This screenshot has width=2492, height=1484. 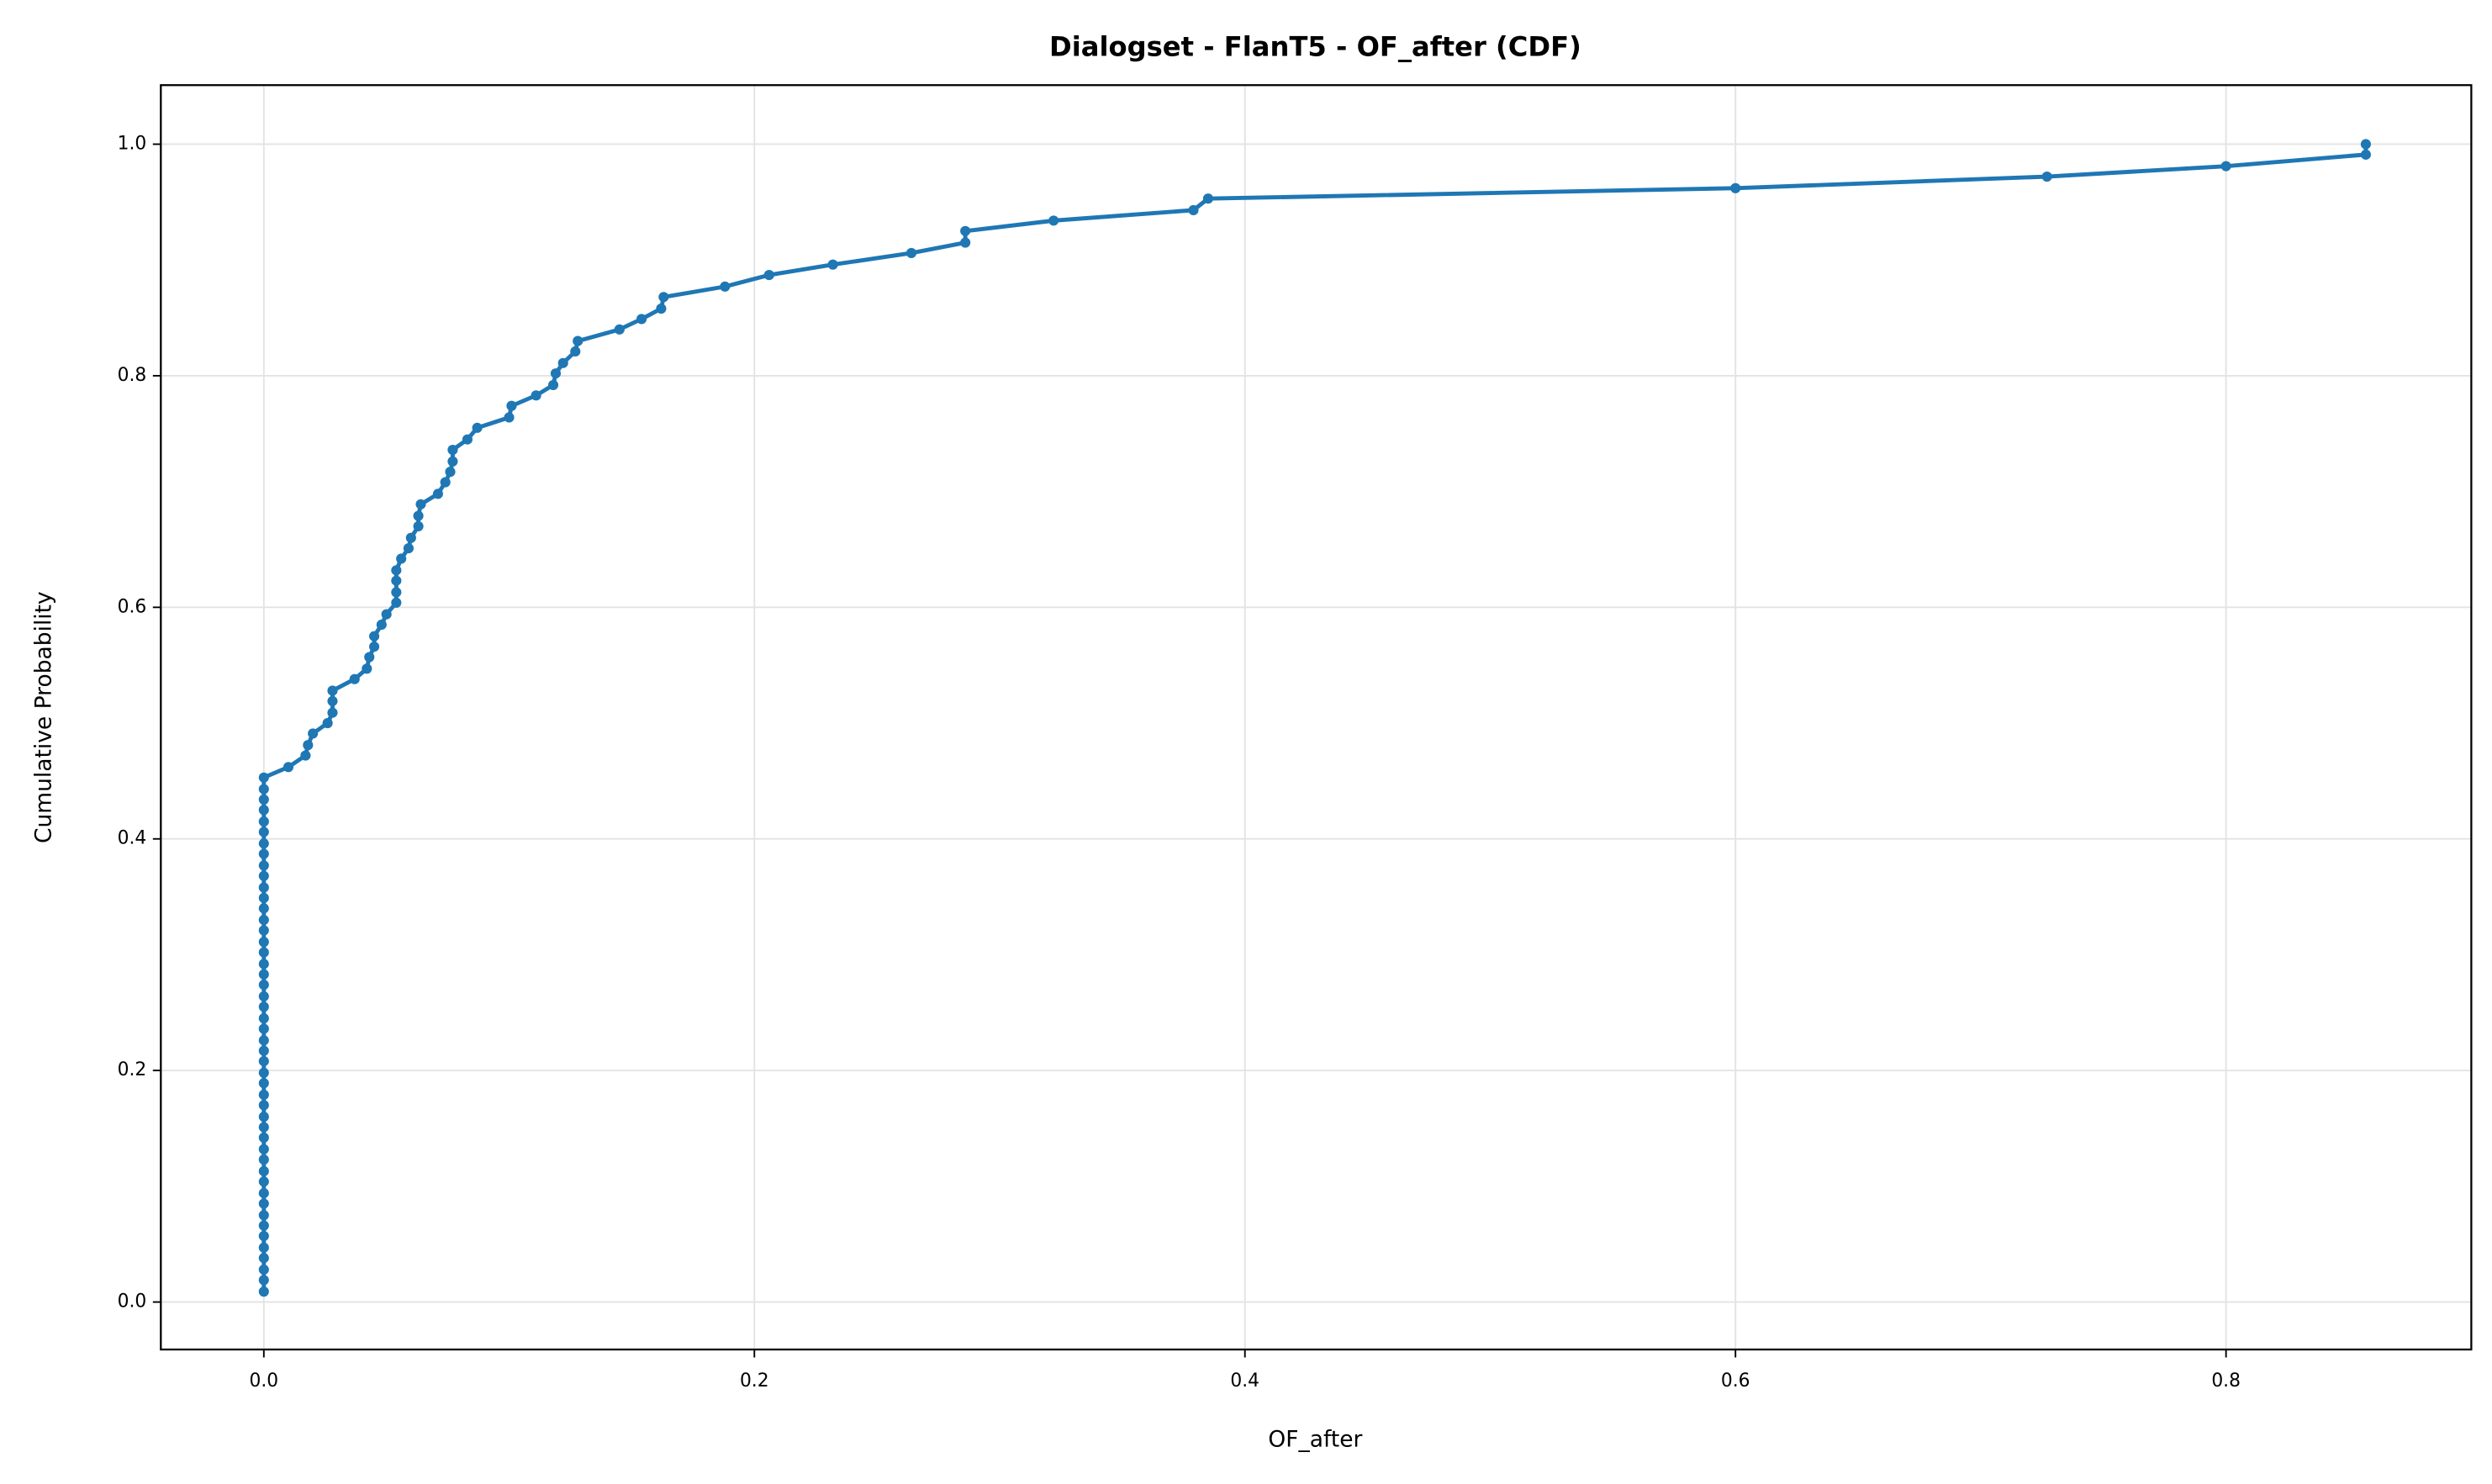 I want to click on x-tick-label: 0.2, so click(x=754, y=1381).